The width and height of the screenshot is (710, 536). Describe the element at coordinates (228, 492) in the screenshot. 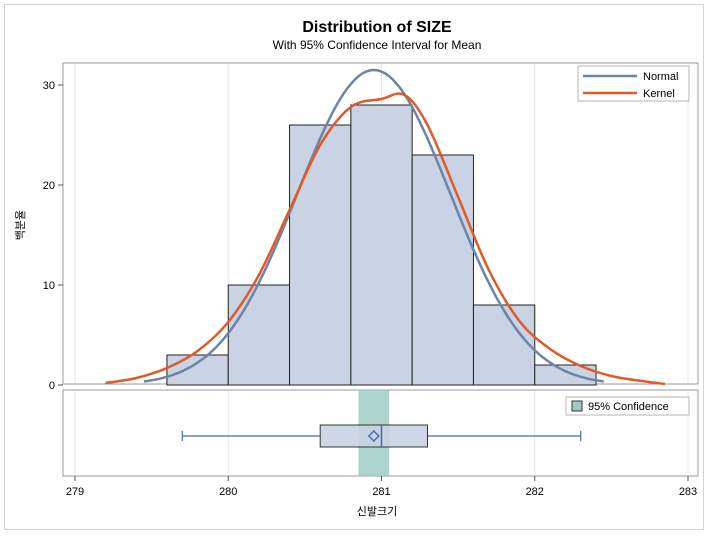

I see `x-tick-label: 280` at that location.